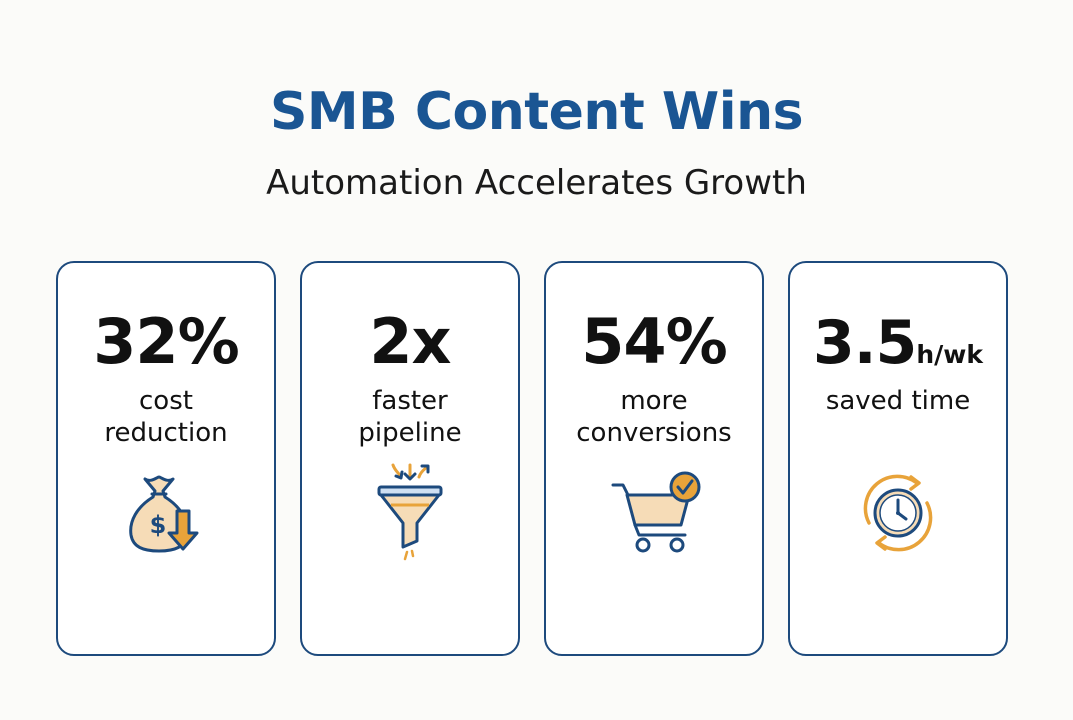 The height and width of the screenshot is (720, 1073). What do you see at coordinates (166, 433) in the screenshot?
I see `stat-label-line: reduction` at bounding box center [166, 433].